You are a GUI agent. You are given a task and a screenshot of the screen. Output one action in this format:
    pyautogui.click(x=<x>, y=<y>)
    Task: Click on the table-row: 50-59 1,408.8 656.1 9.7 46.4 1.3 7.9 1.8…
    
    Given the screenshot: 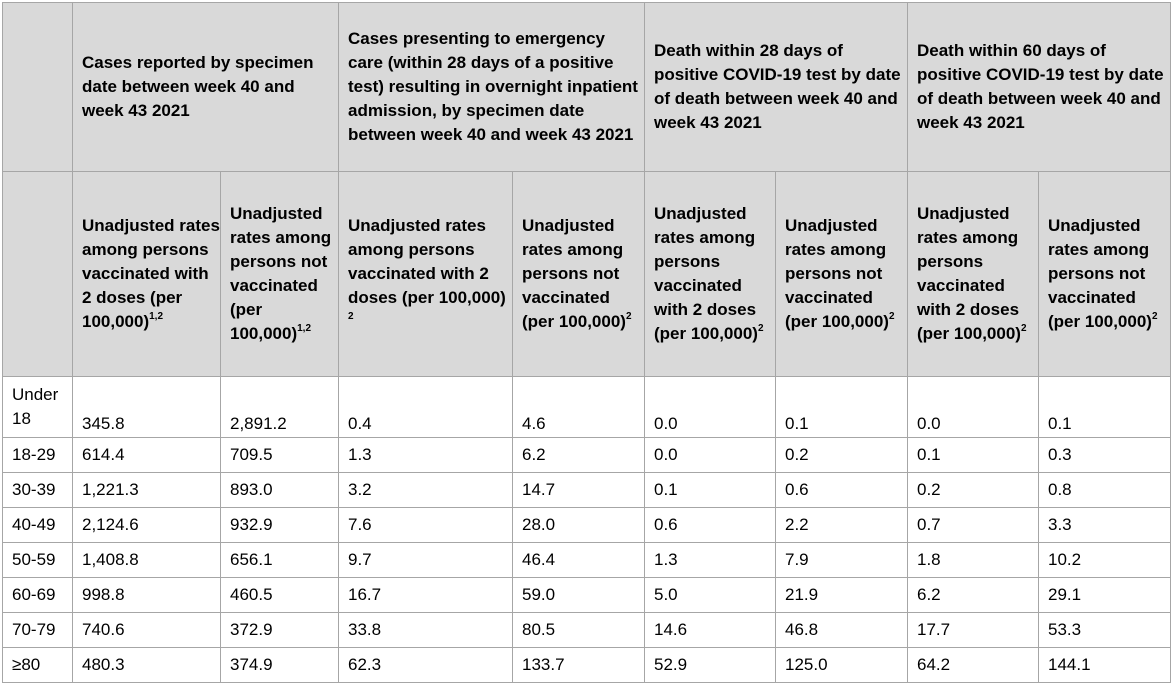 What is the action you would take?
    pyautogui.click(x=586, y=560)
    